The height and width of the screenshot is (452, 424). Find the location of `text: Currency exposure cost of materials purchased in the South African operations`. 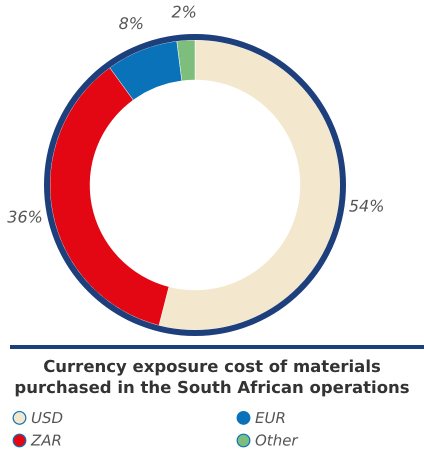

text: Currency exposure cost of materials purchased in the South African operations is located at coordinates (212, 377).